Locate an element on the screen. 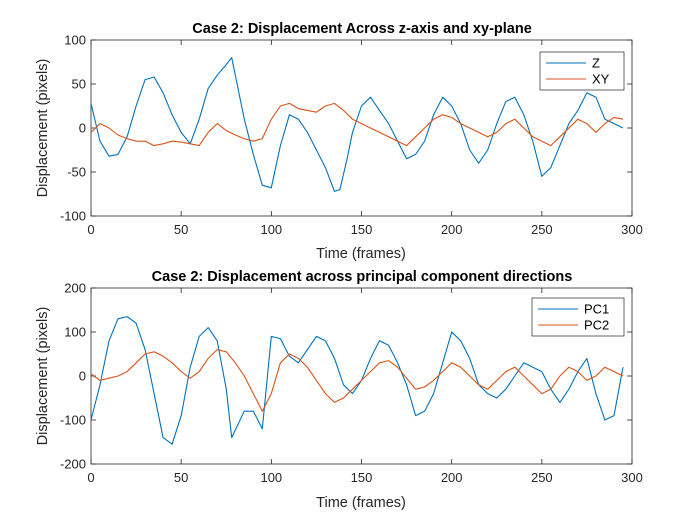  top-chart-y-axis-label: Displacement (pixels) is located at coordinates (43, 128).